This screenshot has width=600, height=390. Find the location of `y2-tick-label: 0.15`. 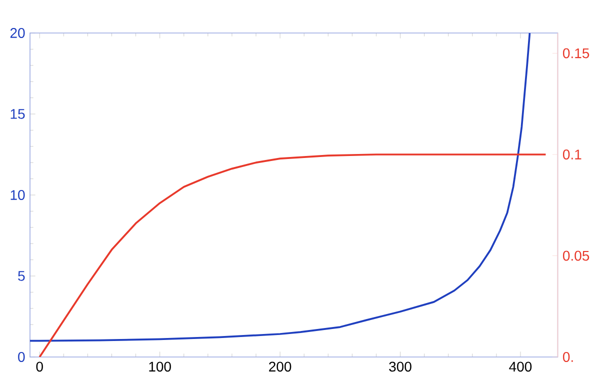

y2-tick-label: 0.15 is located at coordinates (576, 53).